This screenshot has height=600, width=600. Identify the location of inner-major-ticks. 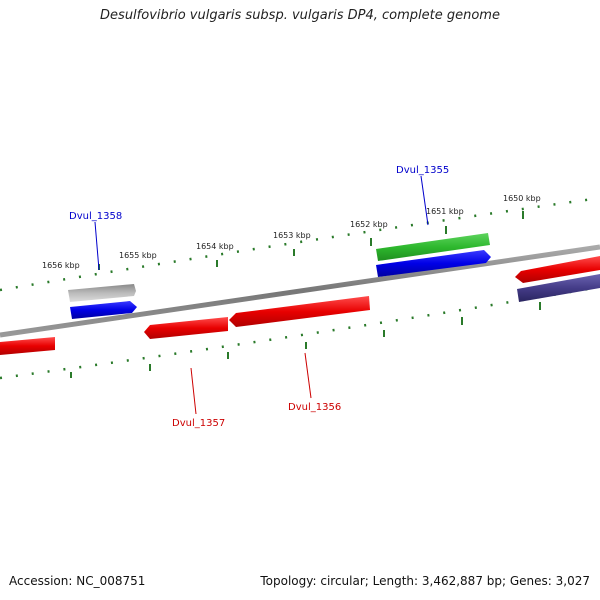
(305, 340).